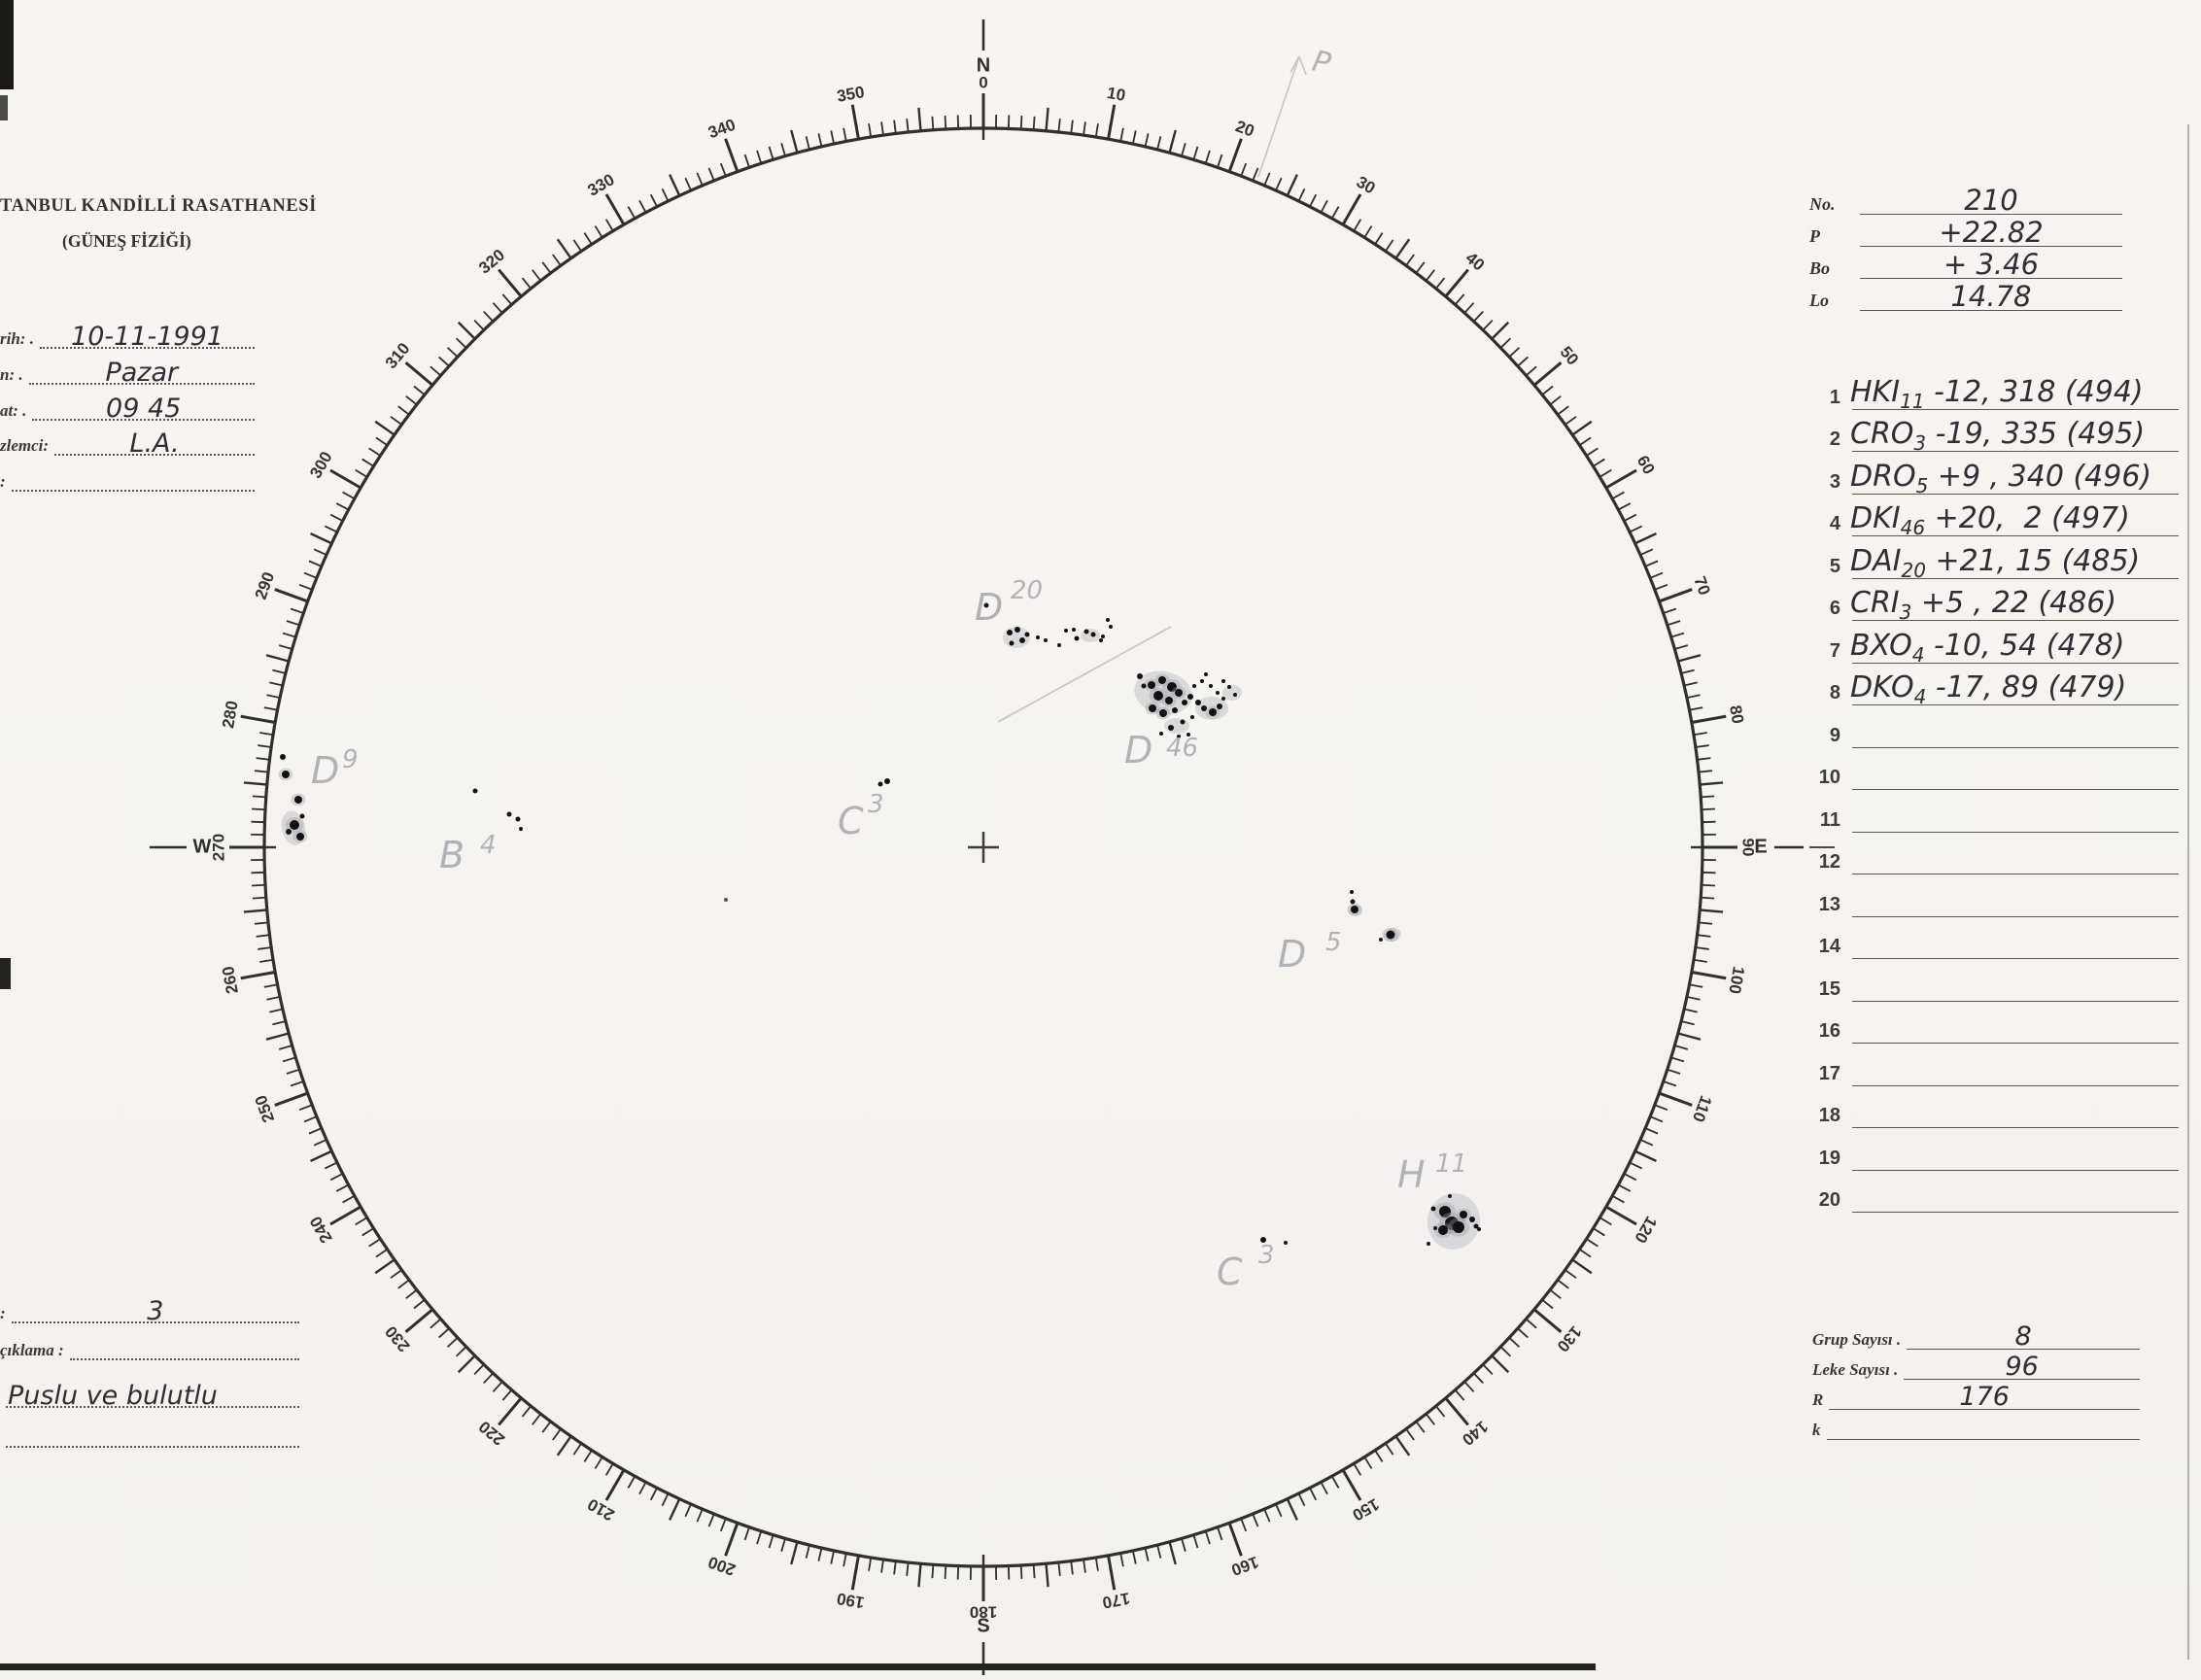 This screenshot has width=2201, height=1680. What do you see at coordinates (1244, 128) in the screenshot?
I see `degree-label: 20` at bounding box center [1244, 128].